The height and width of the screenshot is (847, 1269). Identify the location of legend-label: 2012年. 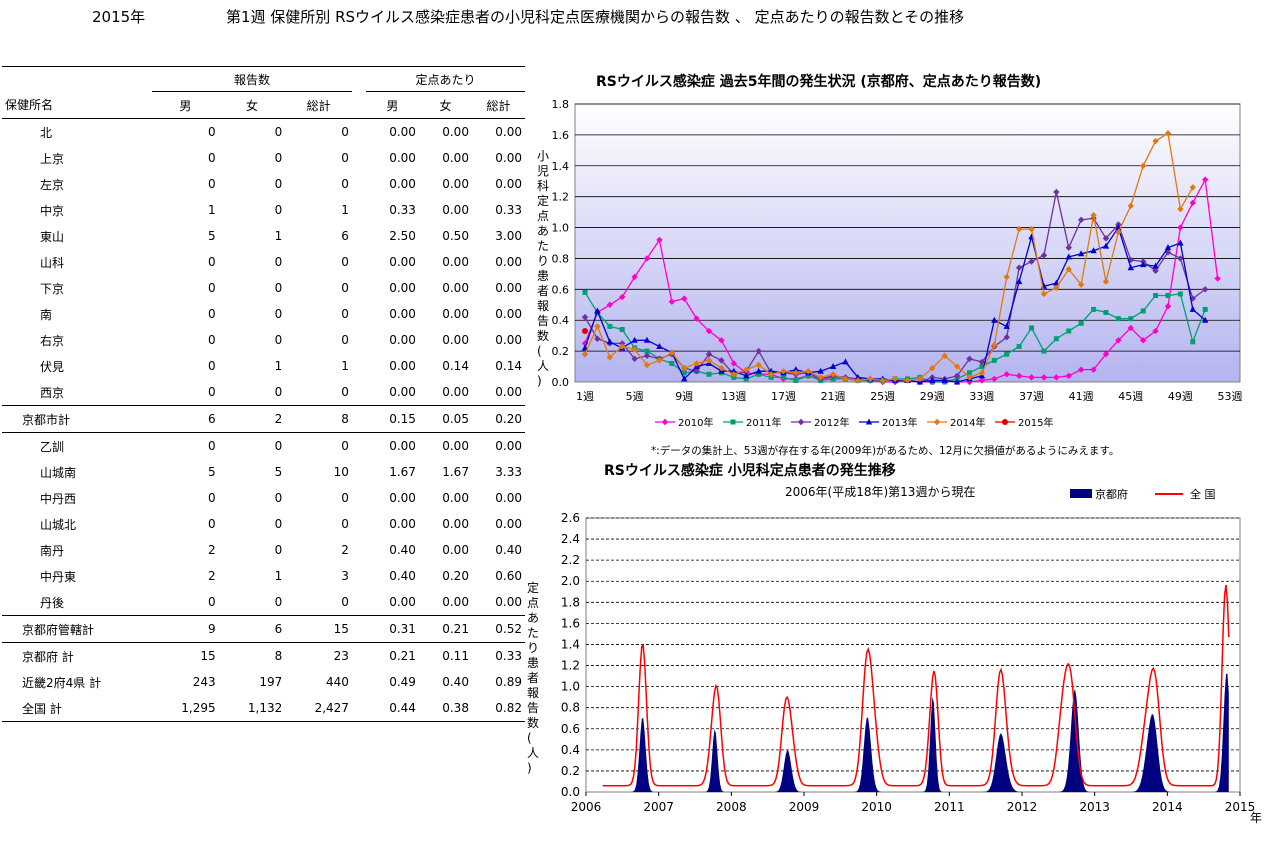
(831, 422).